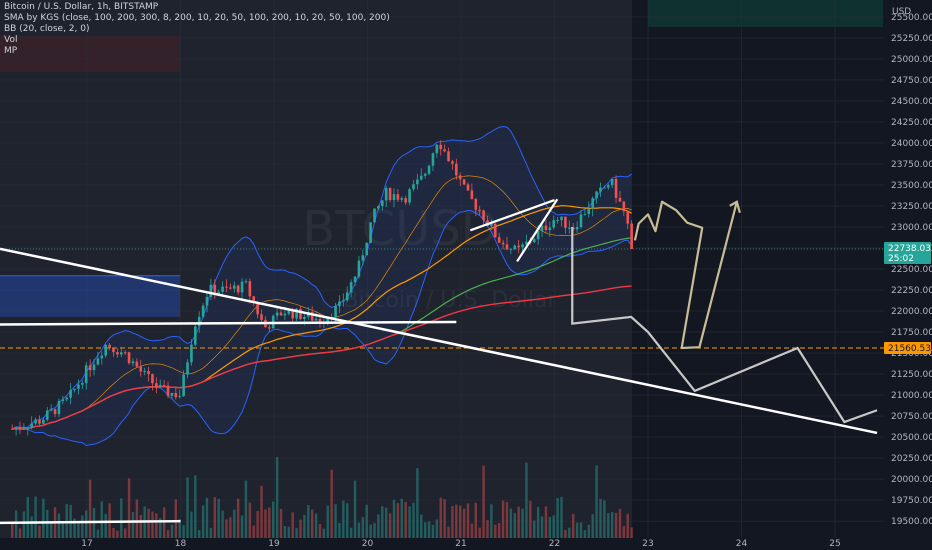 This screenshot has height=550, width=932. Describe the element at coordinates (911, 207) in the screenshot. I see `y-tick-label: 23250.00` at that location.